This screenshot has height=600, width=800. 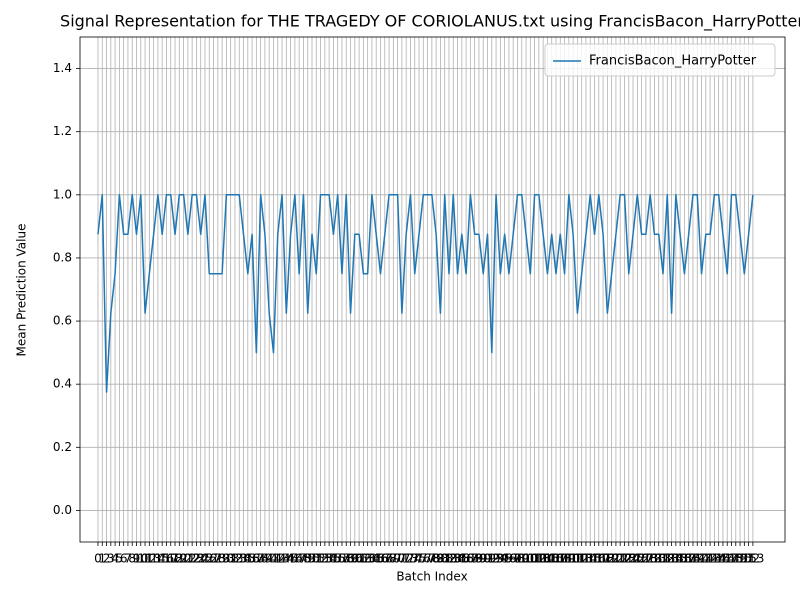 I want to click on x-tick-label: 138, so click(x=688, y=559).